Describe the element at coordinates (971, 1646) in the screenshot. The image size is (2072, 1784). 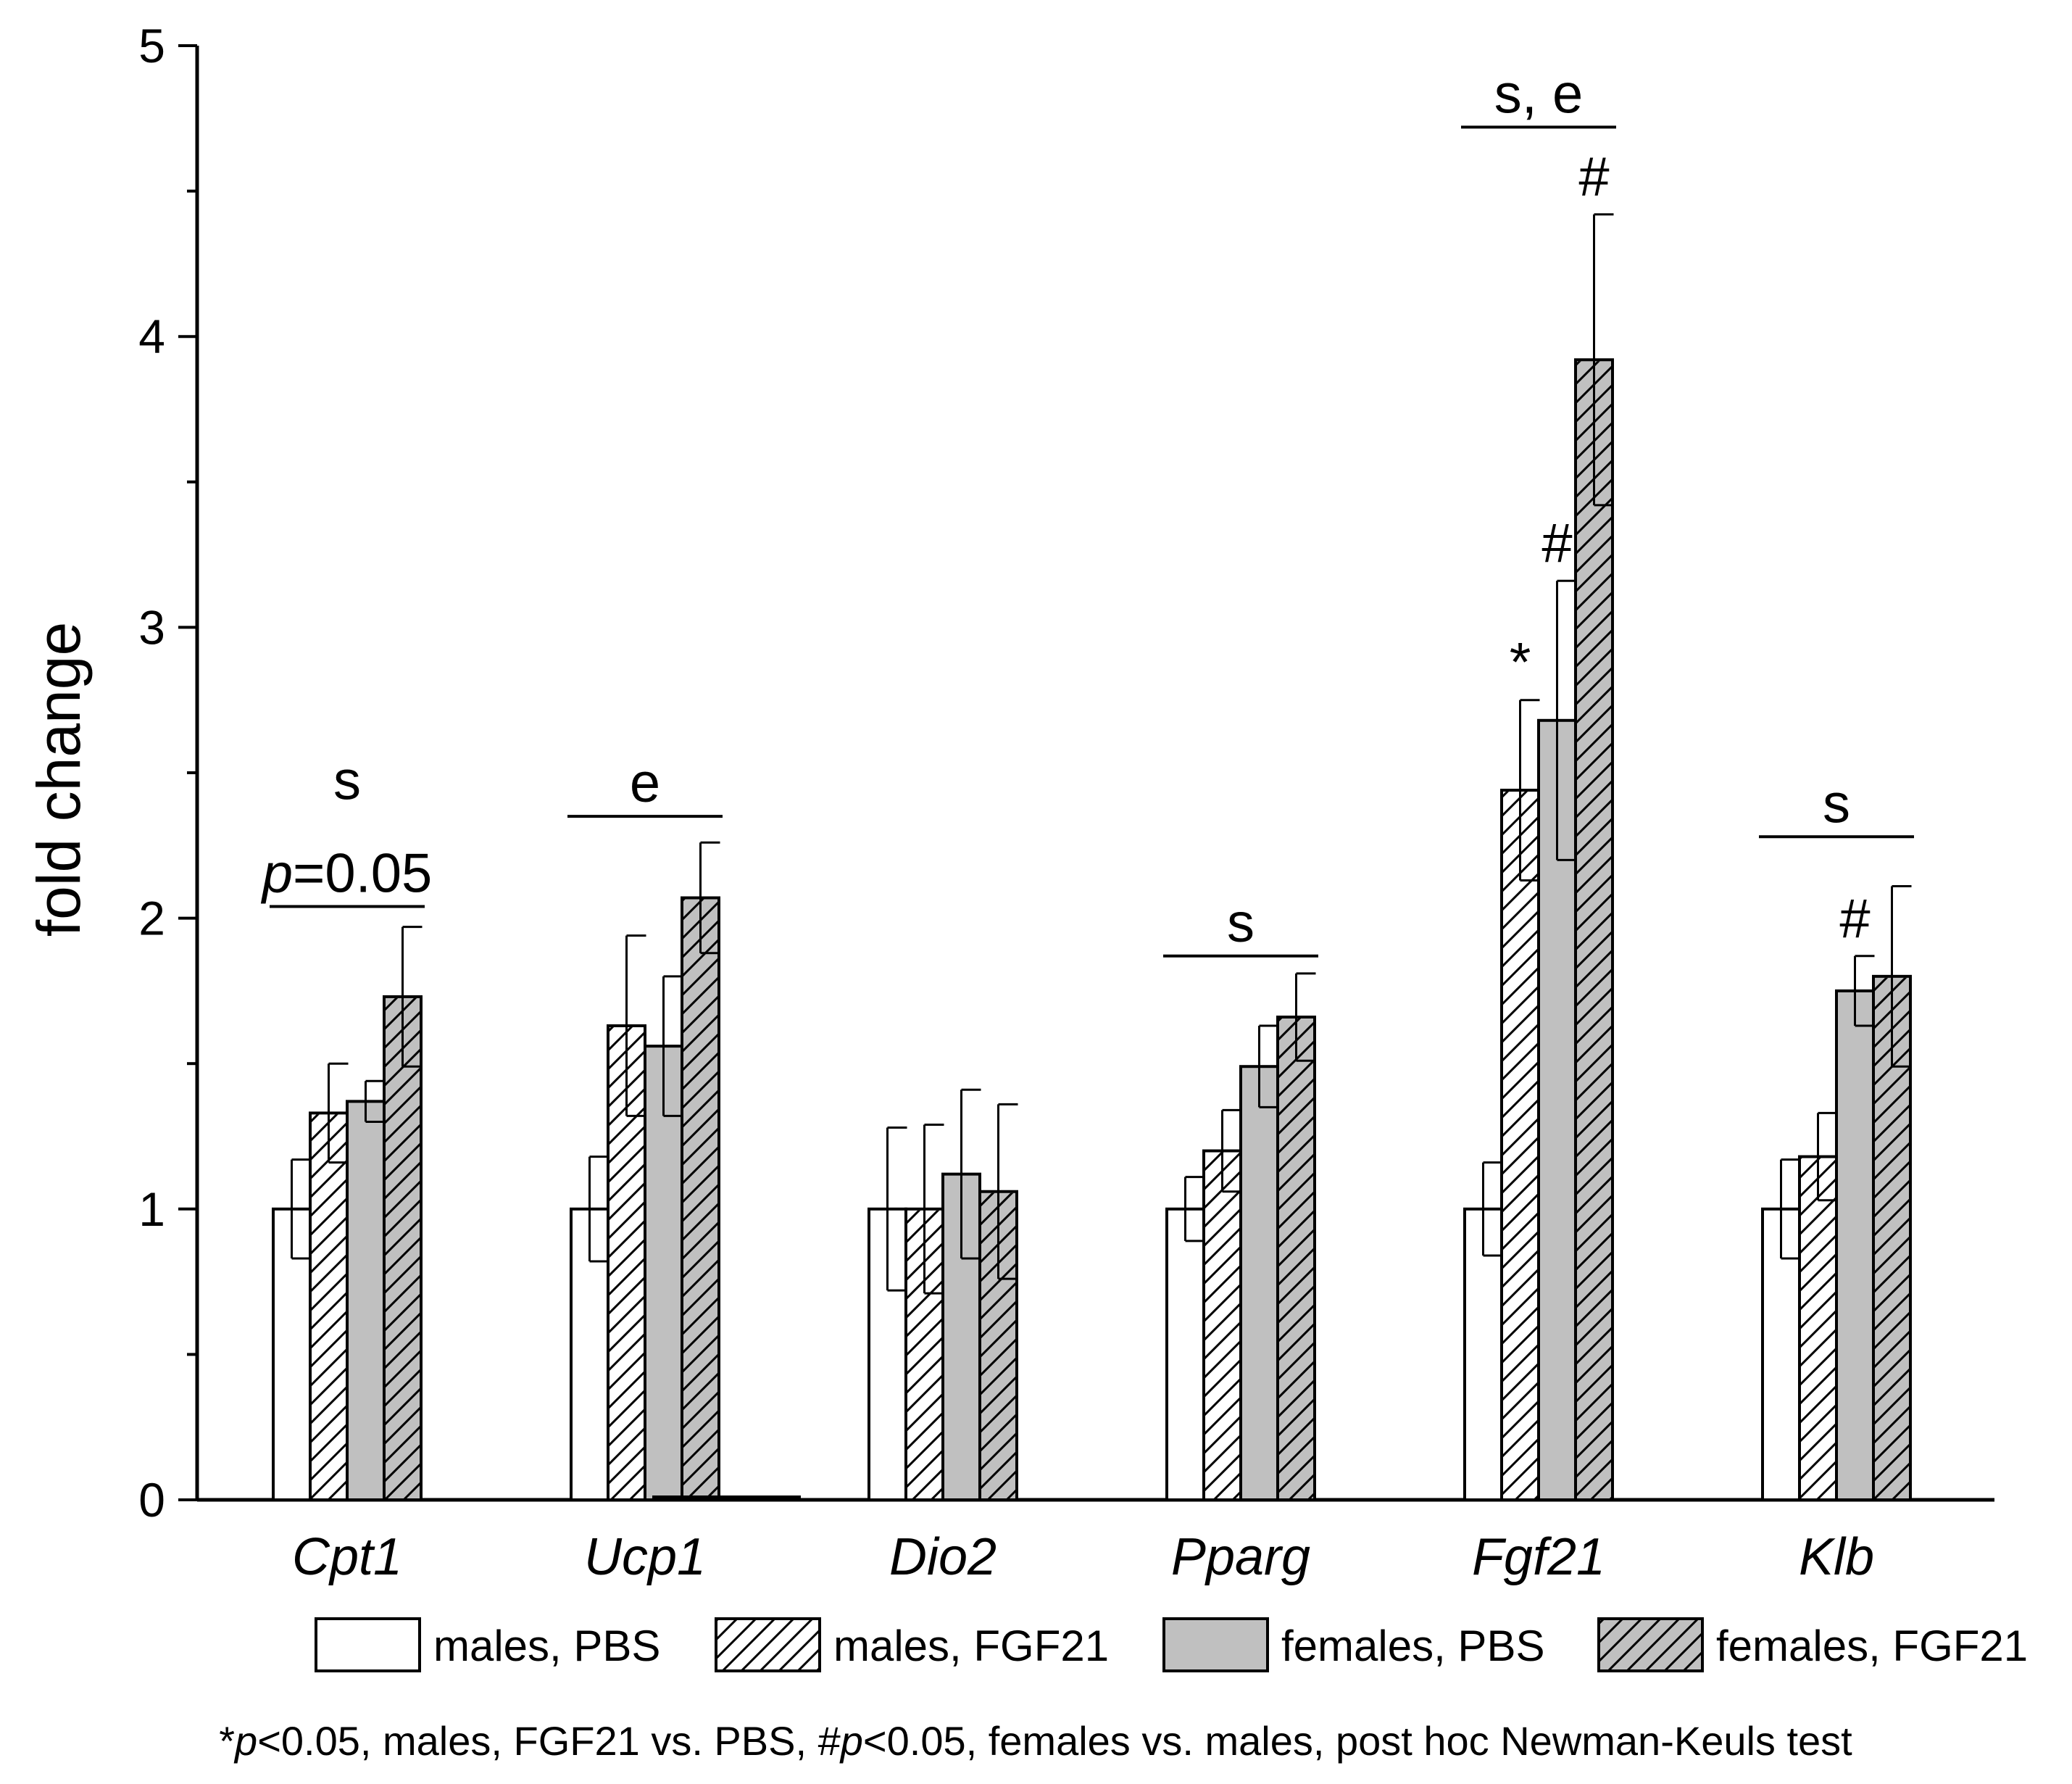
I see `legend-label: males, FGF21` at that location.